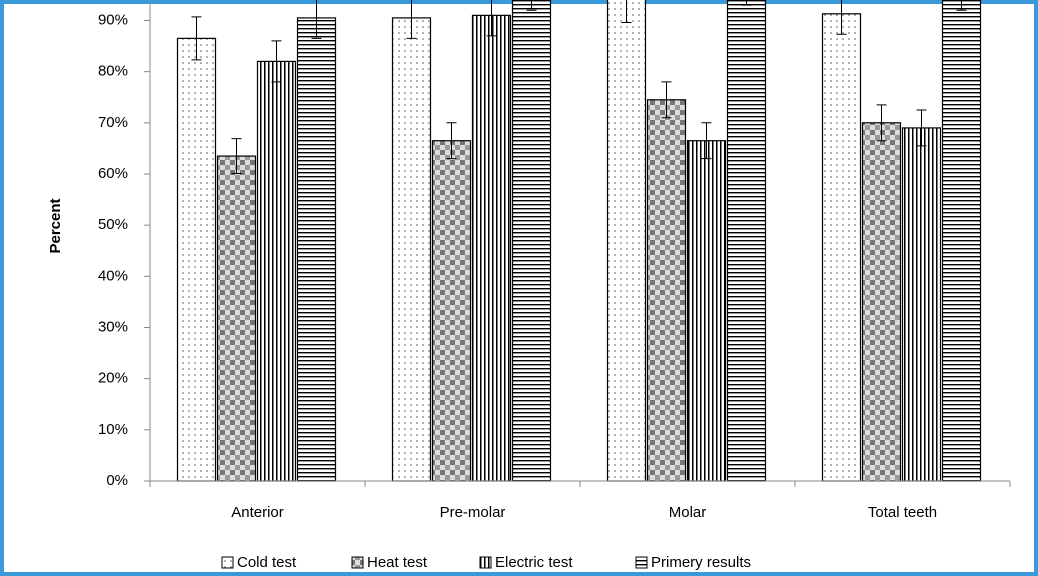  Describe the element at coordinates (113, 326) in the screenshot. I see `y-tick-label: 30%` at that location.